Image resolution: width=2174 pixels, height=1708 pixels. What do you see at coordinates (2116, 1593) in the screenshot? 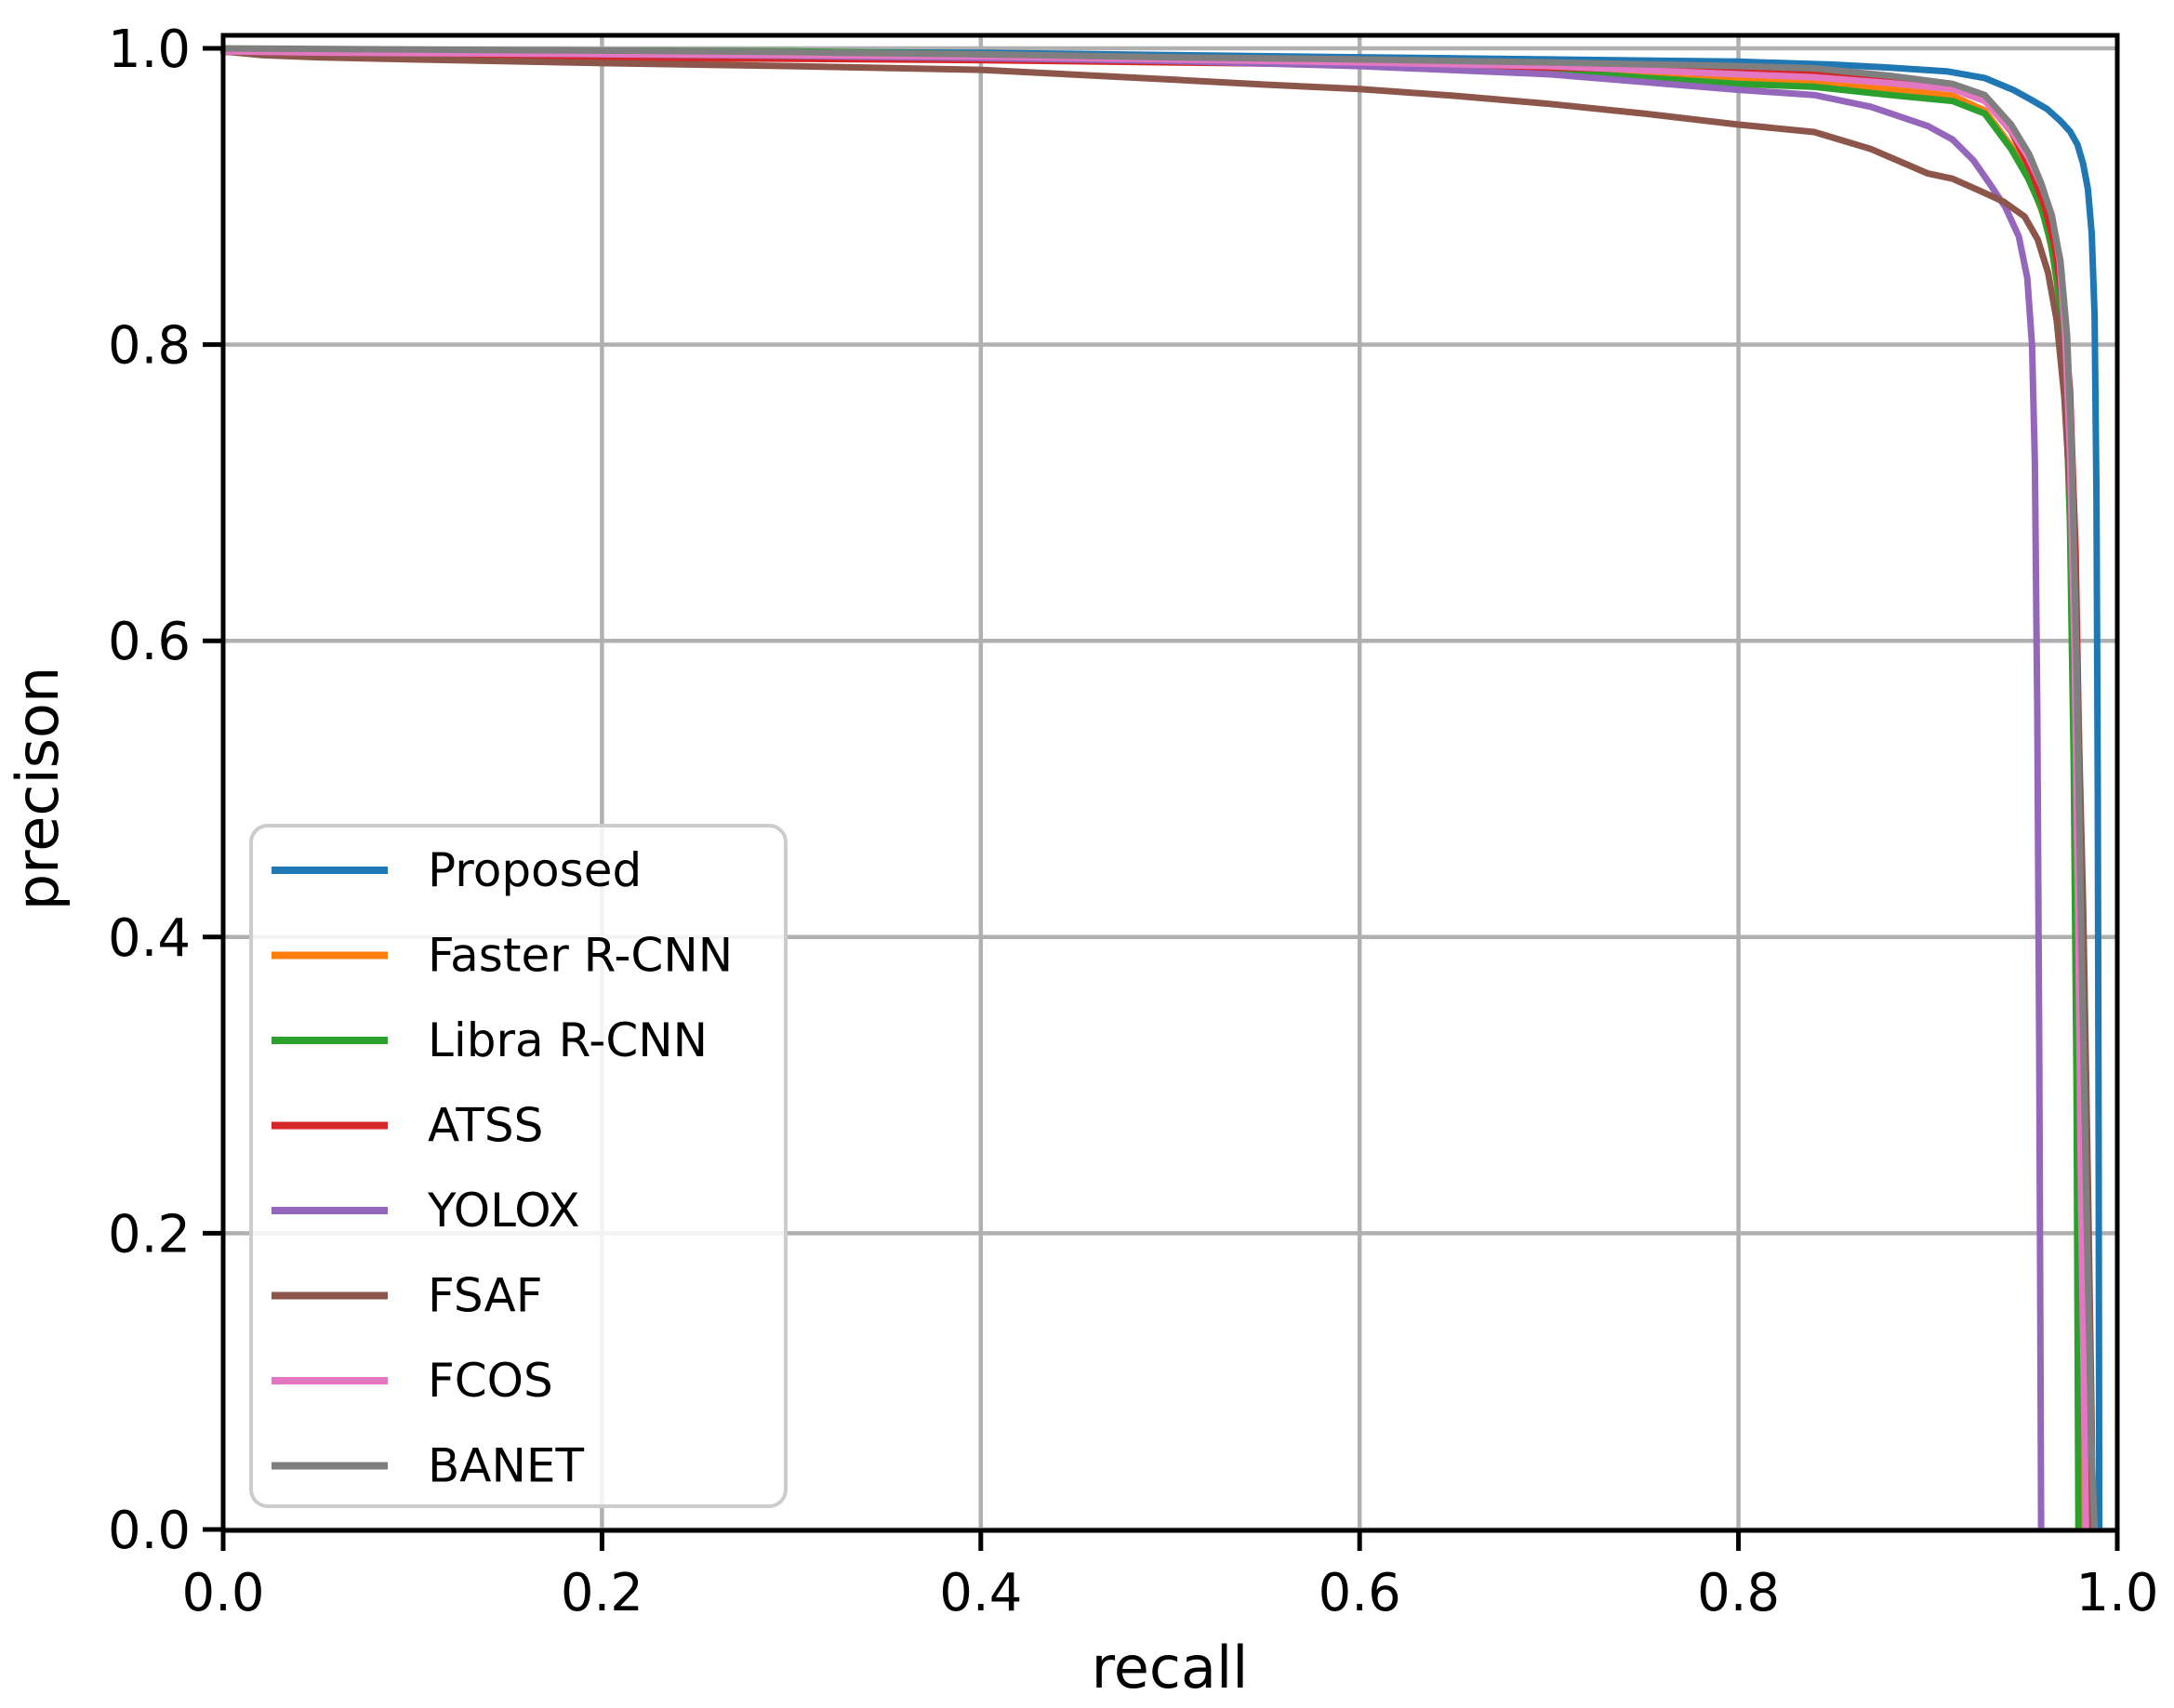
I see `x-tick-label: 1.0` at bounding box center [2116, 1593].